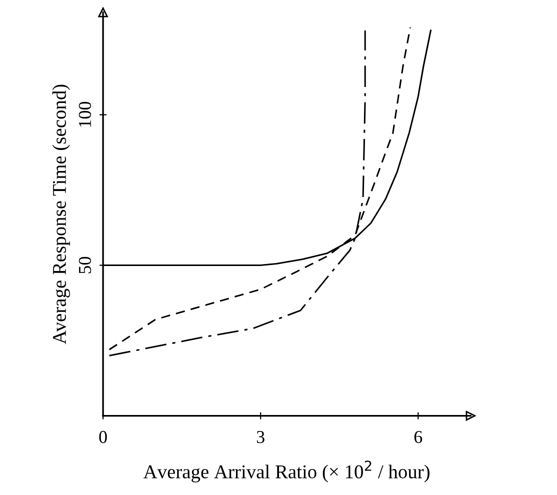  What do you see at coordinates (418, 437) in the screenshot?
I see `x-tick-label: 6` at bounding box center [418, 437].